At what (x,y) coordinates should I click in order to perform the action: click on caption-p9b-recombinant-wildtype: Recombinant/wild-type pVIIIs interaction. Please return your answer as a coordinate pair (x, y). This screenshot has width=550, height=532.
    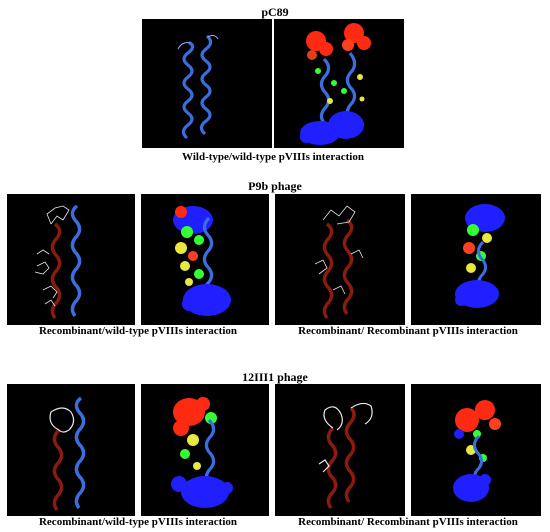
    Looking at the image, I should click on (137, 331).